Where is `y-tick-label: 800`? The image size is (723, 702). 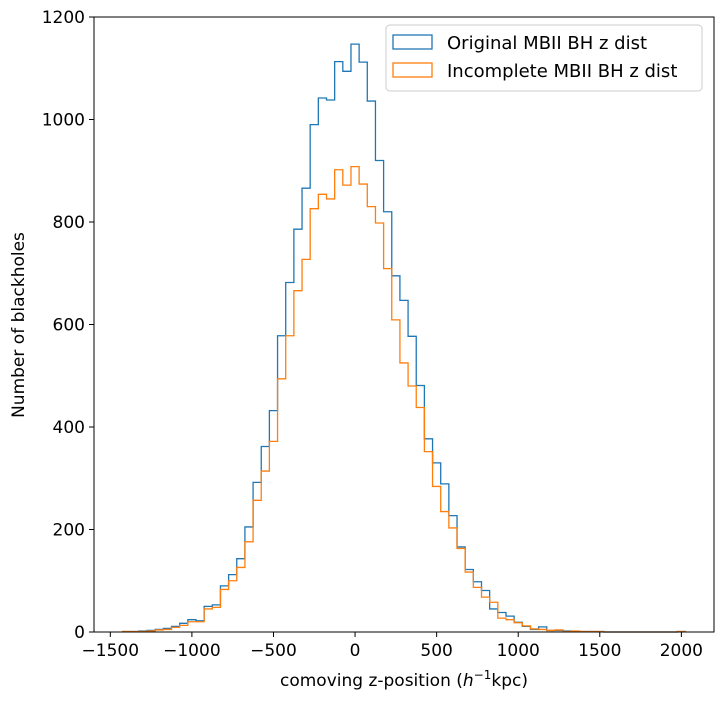 y-tick-label: 800 is located at coordinates (69, 223).